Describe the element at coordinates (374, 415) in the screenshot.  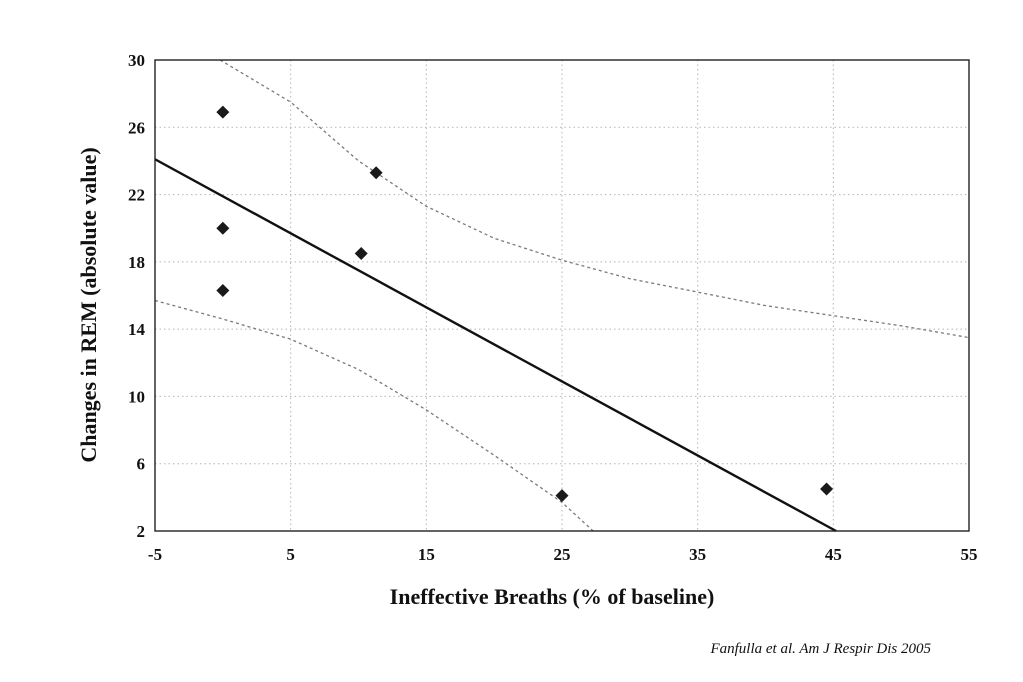
I see `lower-confidence-band` at that location.